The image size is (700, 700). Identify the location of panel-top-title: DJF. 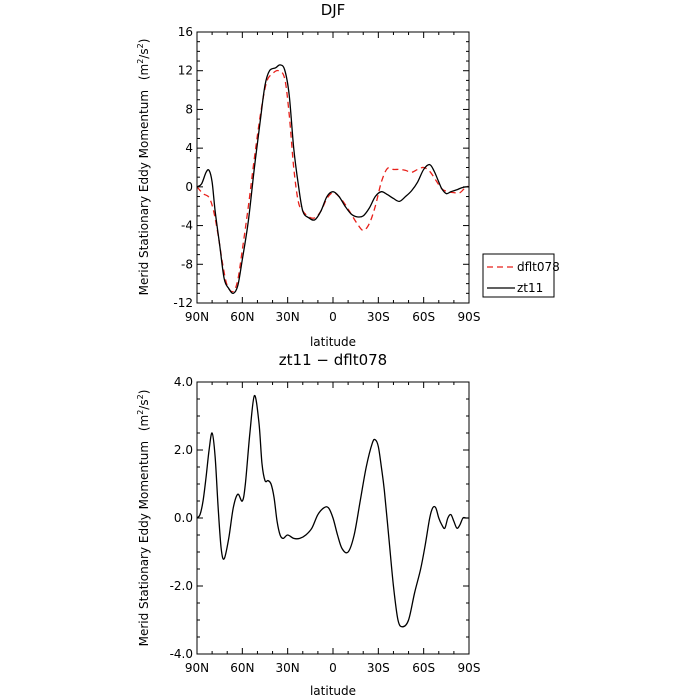
(333, 10).